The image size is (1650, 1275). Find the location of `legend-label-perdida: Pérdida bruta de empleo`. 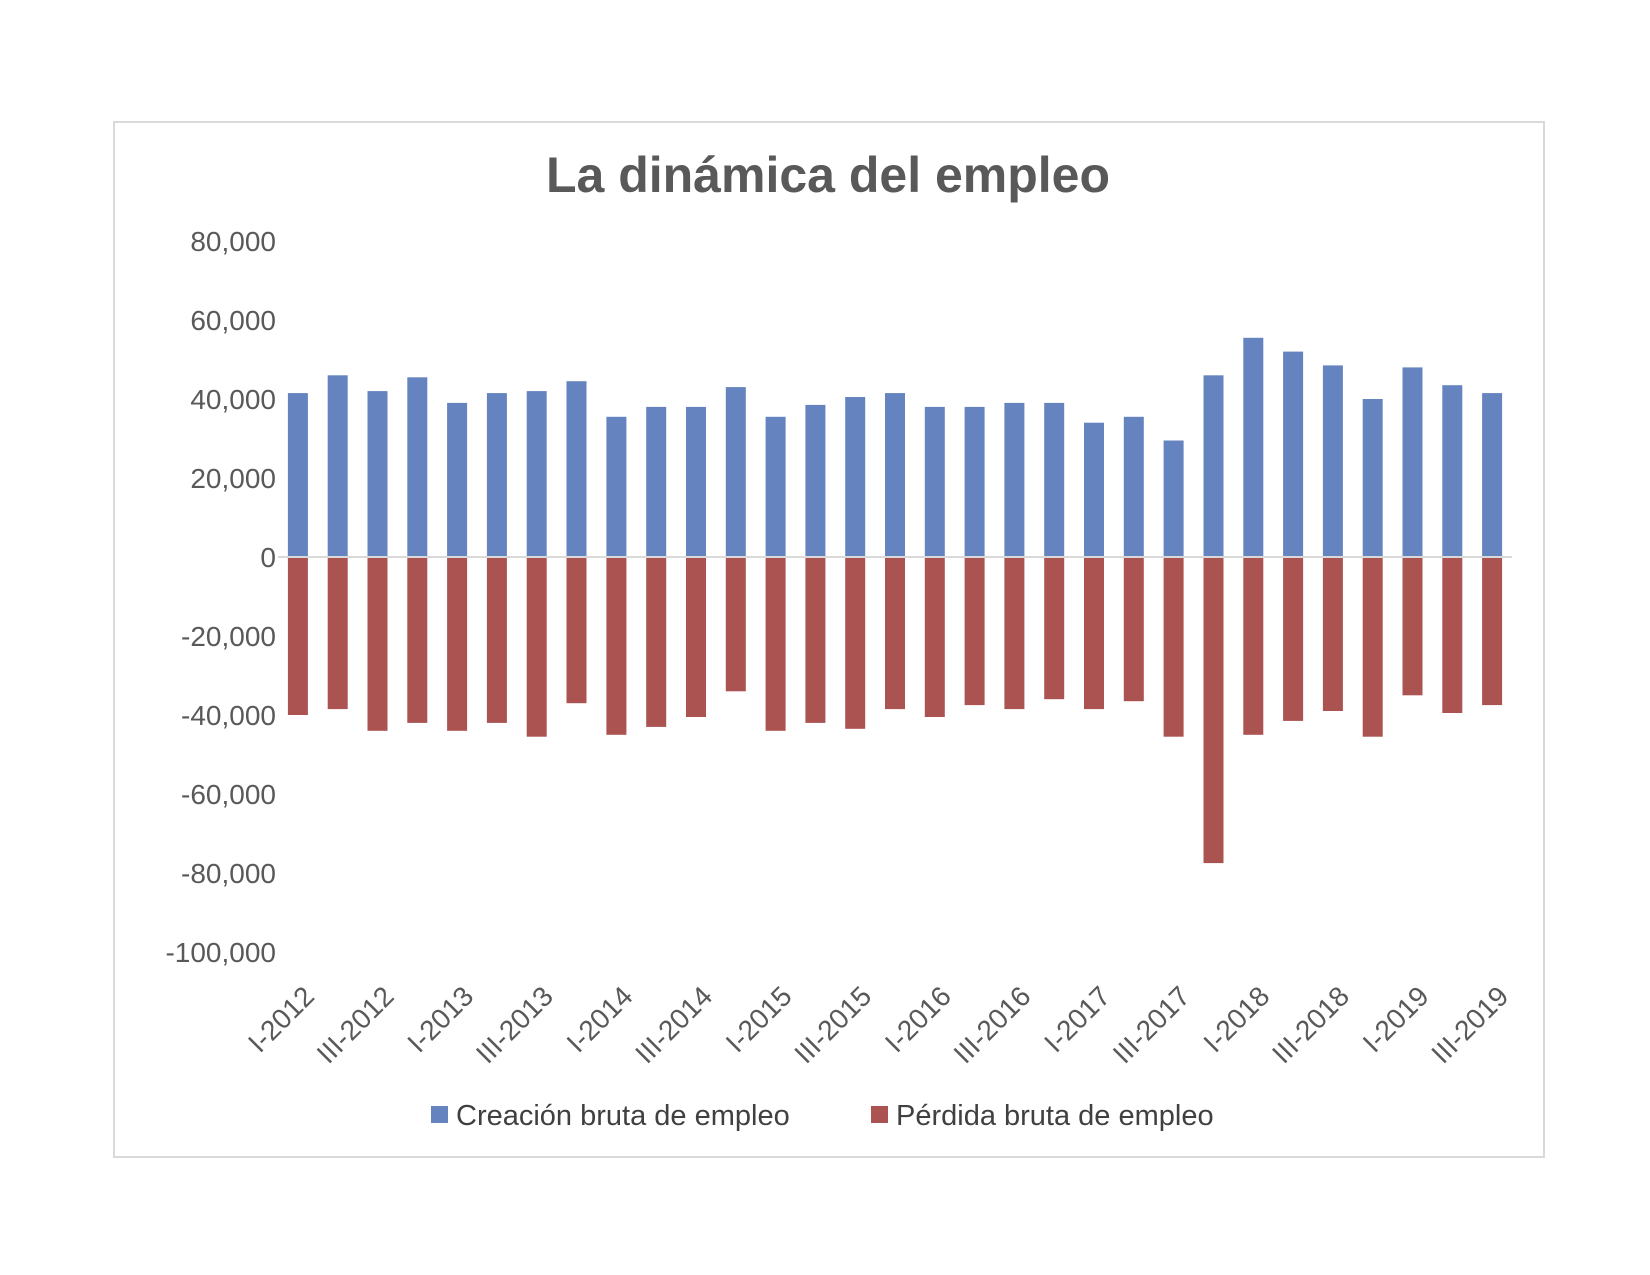

legend-label-perdida: Pérdida bruta de empleo is located at coordinates (1055, 1116).